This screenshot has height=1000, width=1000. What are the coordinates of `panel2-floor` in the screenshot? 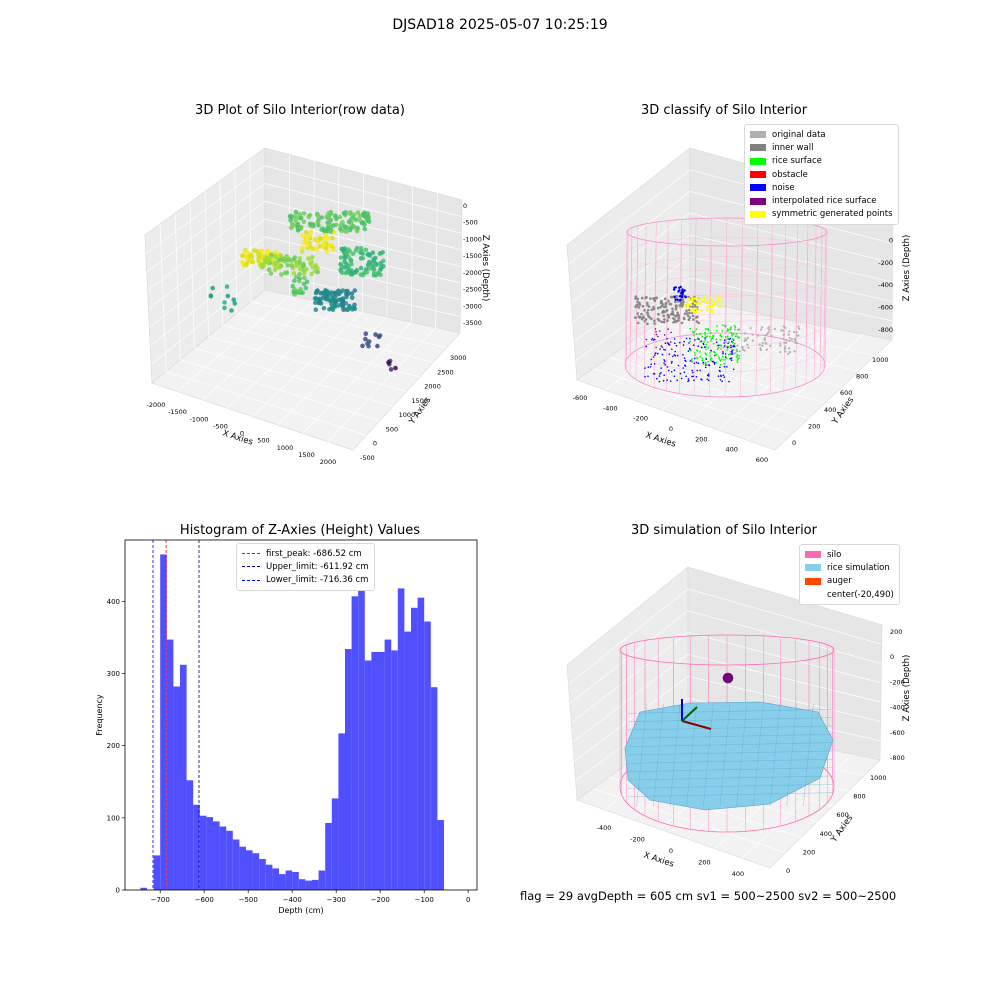 It's located at (734, 375).